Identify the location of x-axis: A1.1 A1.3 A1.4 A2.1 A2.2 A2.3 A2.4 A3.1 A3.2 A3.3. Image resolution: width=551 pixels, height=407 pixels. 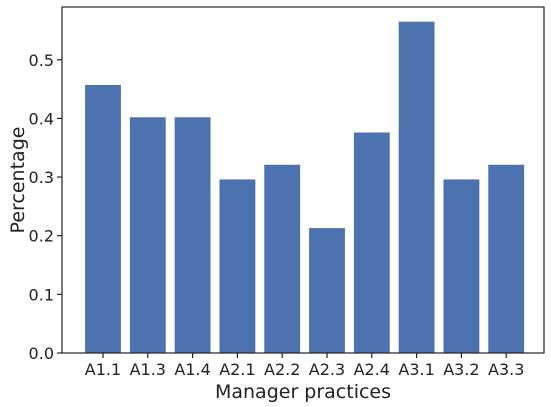
(304, 366).